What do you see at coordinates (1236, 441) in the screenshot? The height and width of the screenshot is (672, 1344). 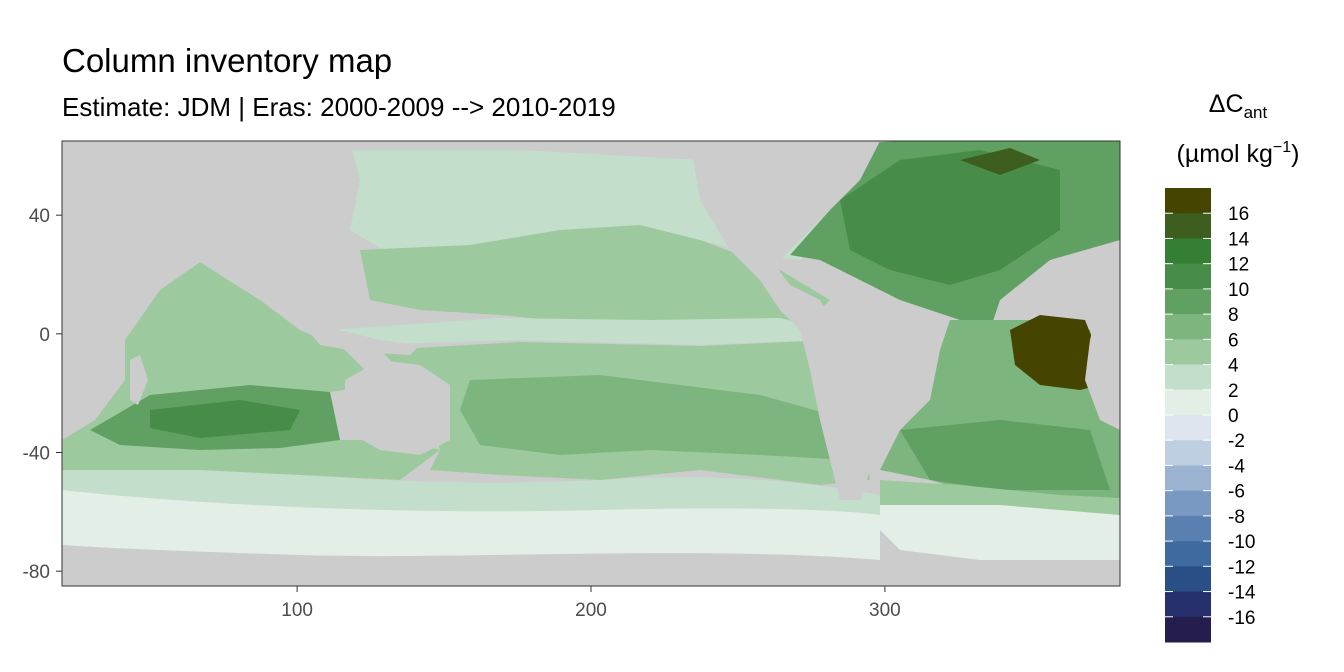 I see `legend-label: -2` at bounding box center [1236, 441].